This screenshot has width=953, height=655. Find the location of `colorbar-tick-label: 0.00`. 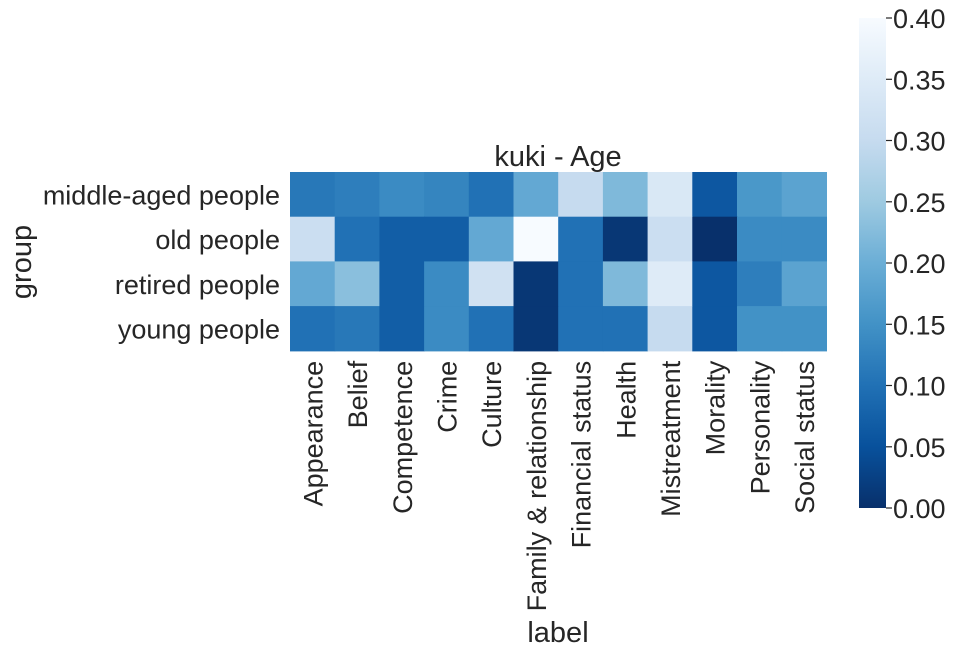

colorbar-tick-label: 0.00 is located at coordinates (919, 509).